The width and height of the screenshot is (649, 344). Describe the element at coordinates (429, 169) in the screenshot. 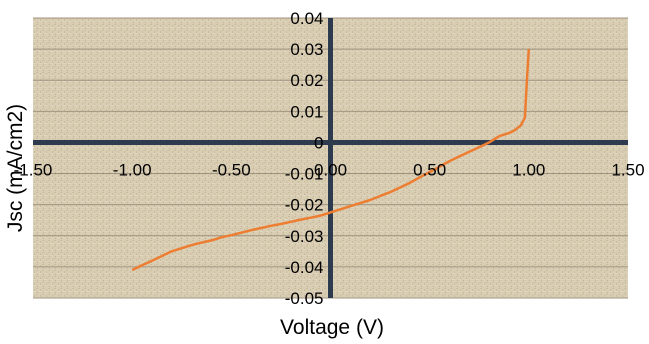

I see `x-tick-label-4: 0.50` at that location.